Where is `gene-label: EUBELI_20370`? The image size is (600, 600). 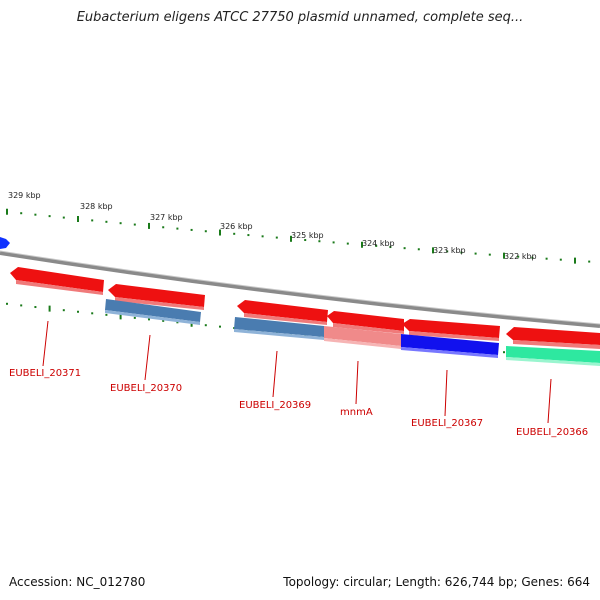
gene-label: EUBELI_20370 is located at coordinates (146, 388).